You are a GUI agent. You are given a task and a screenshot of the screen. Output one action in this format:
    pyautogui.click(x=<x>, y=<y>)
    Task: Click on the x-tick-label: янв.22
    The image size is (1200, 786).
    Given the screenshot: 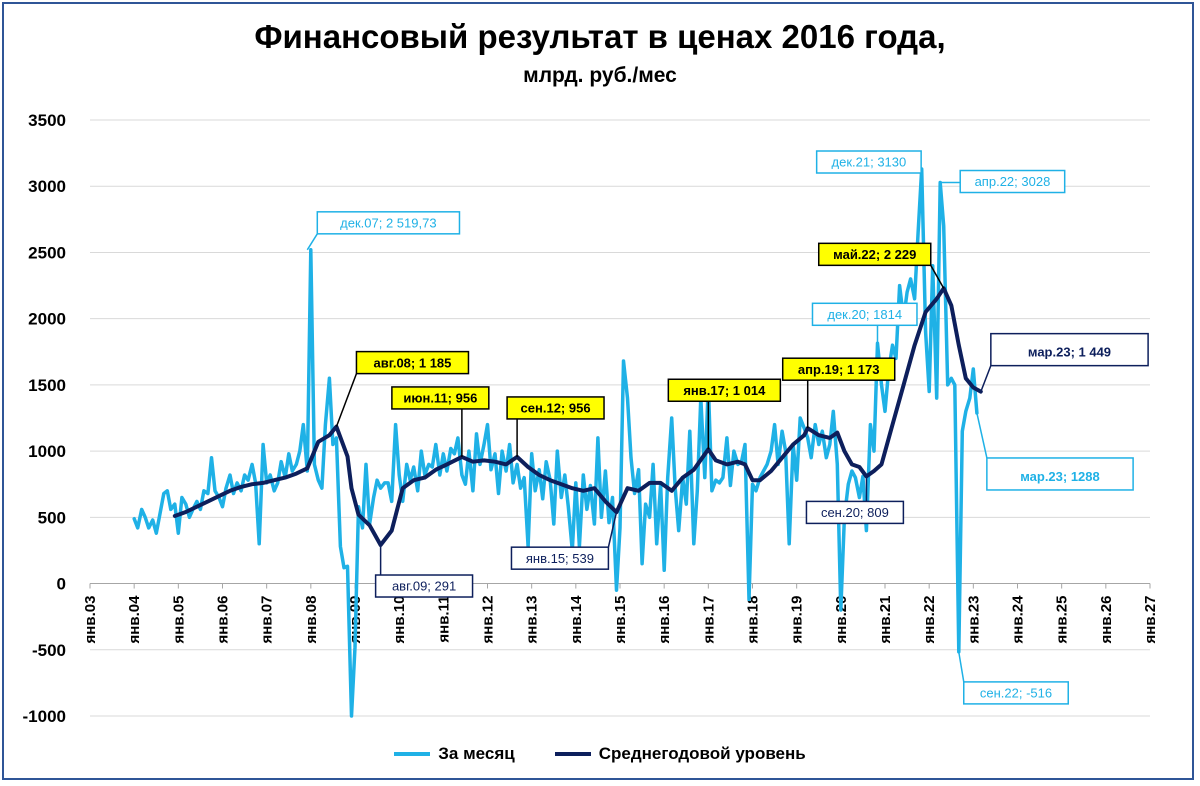 What is the action you would take?
    pyautogui.click(x=929, y=620)
    